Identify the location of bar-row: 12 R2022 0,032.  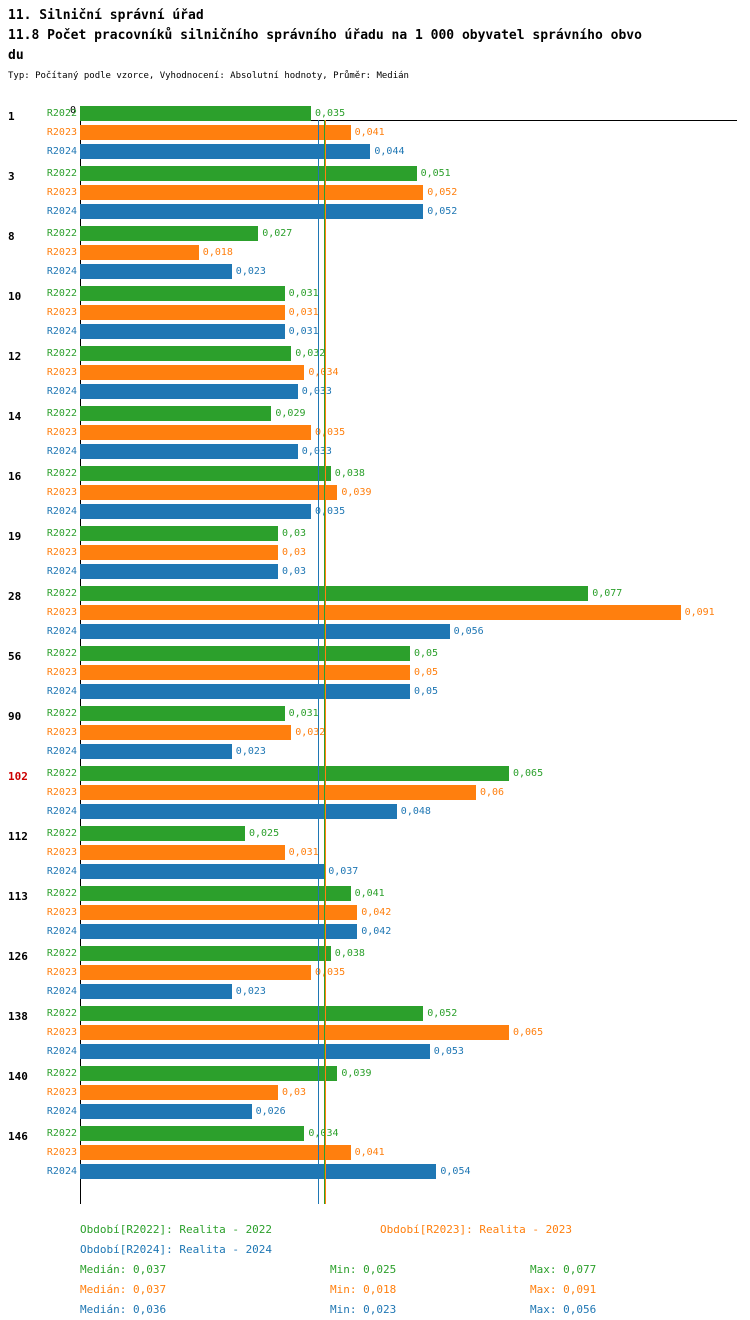
(375, 353).